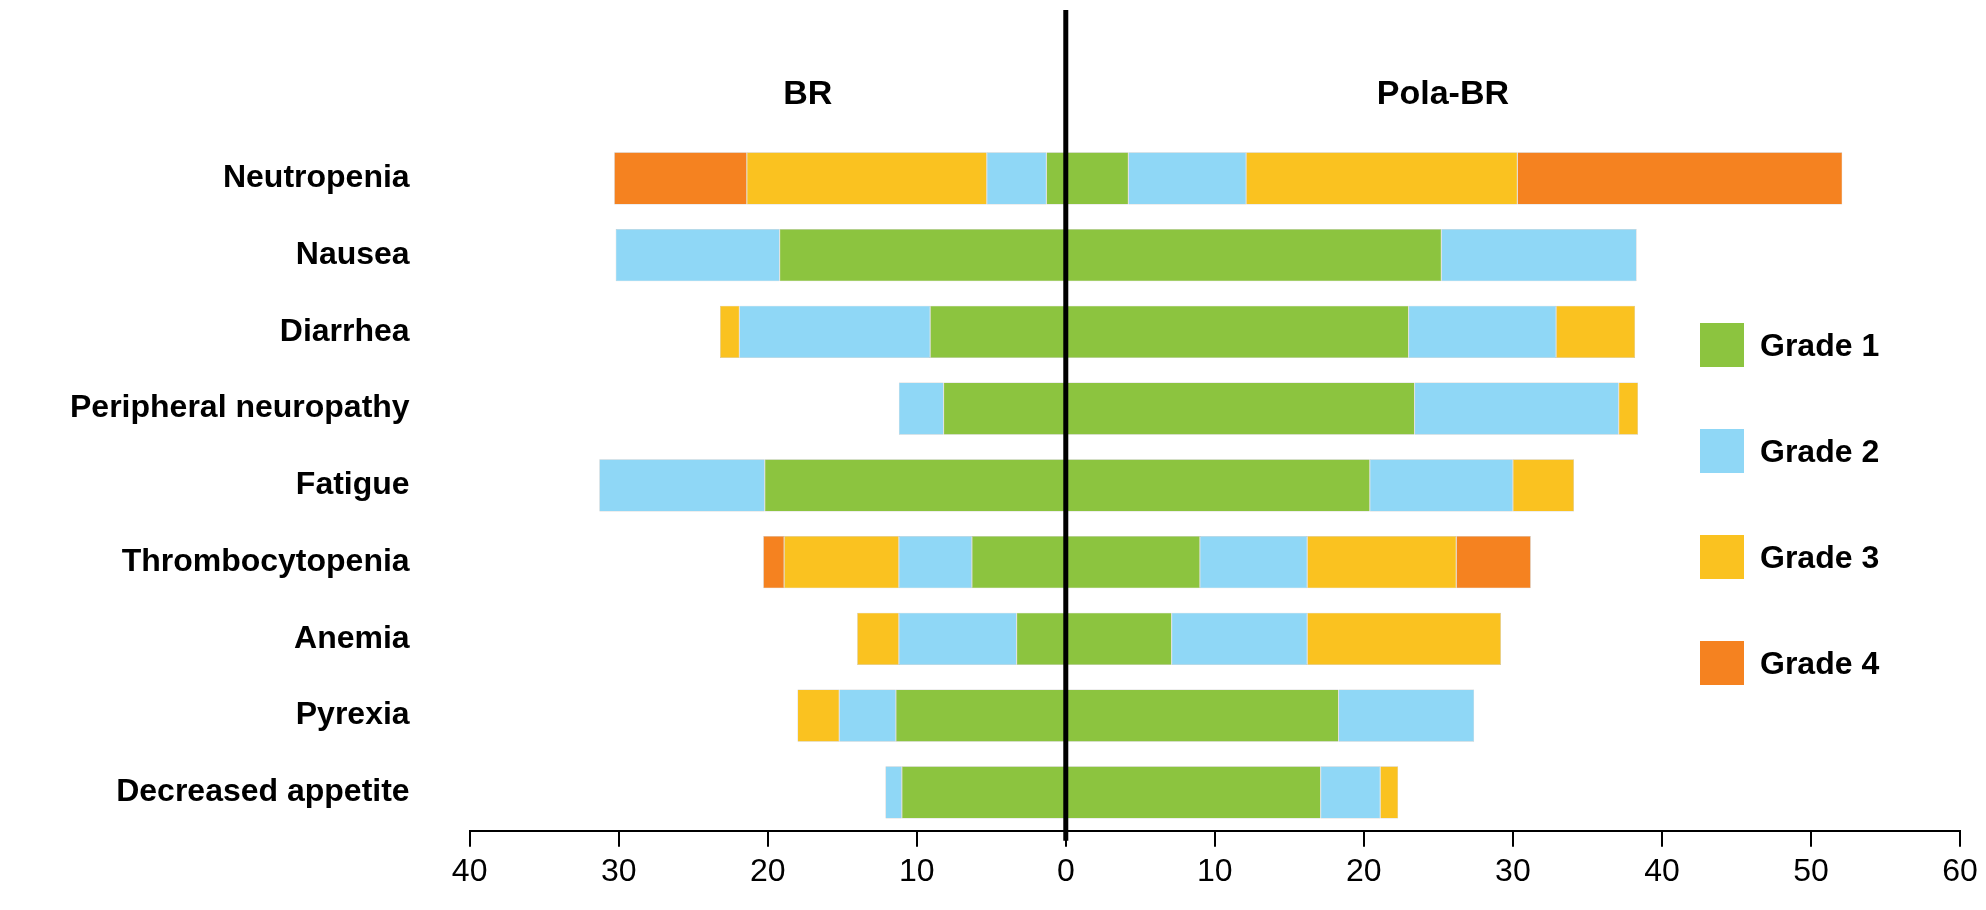  I want to click on legend-label: Grade 2, so click(1820, 451).